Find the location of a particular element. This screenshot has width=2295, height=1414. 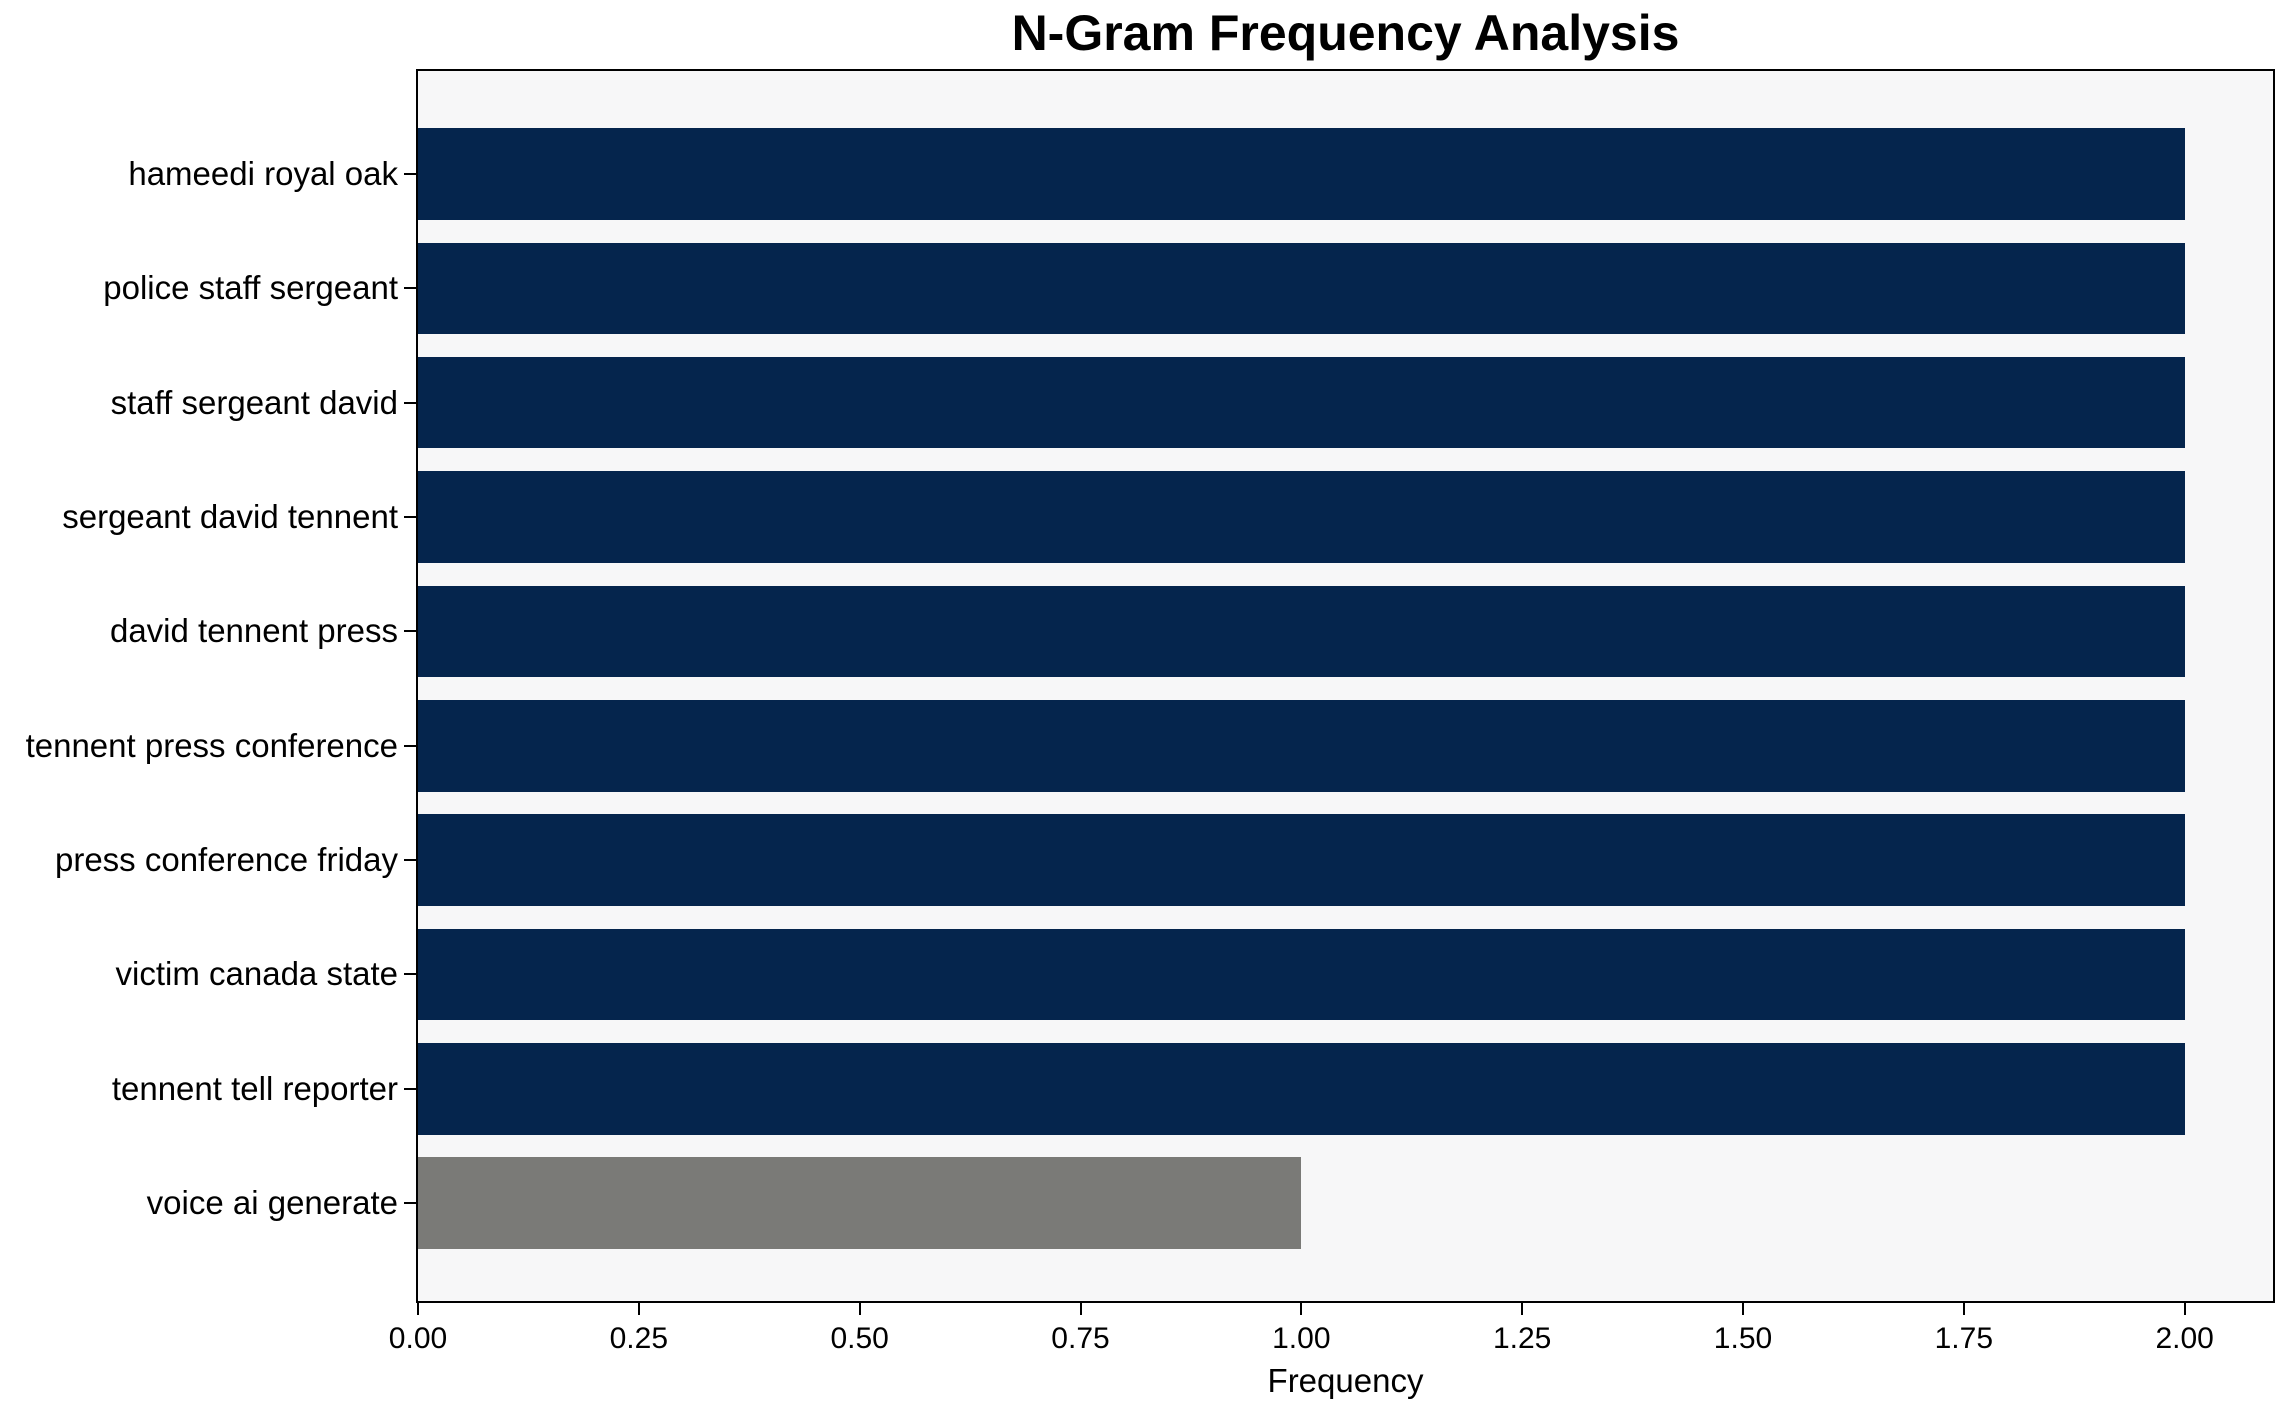

bar-police-staff-sergeant is located at coordinates (1301, 288).